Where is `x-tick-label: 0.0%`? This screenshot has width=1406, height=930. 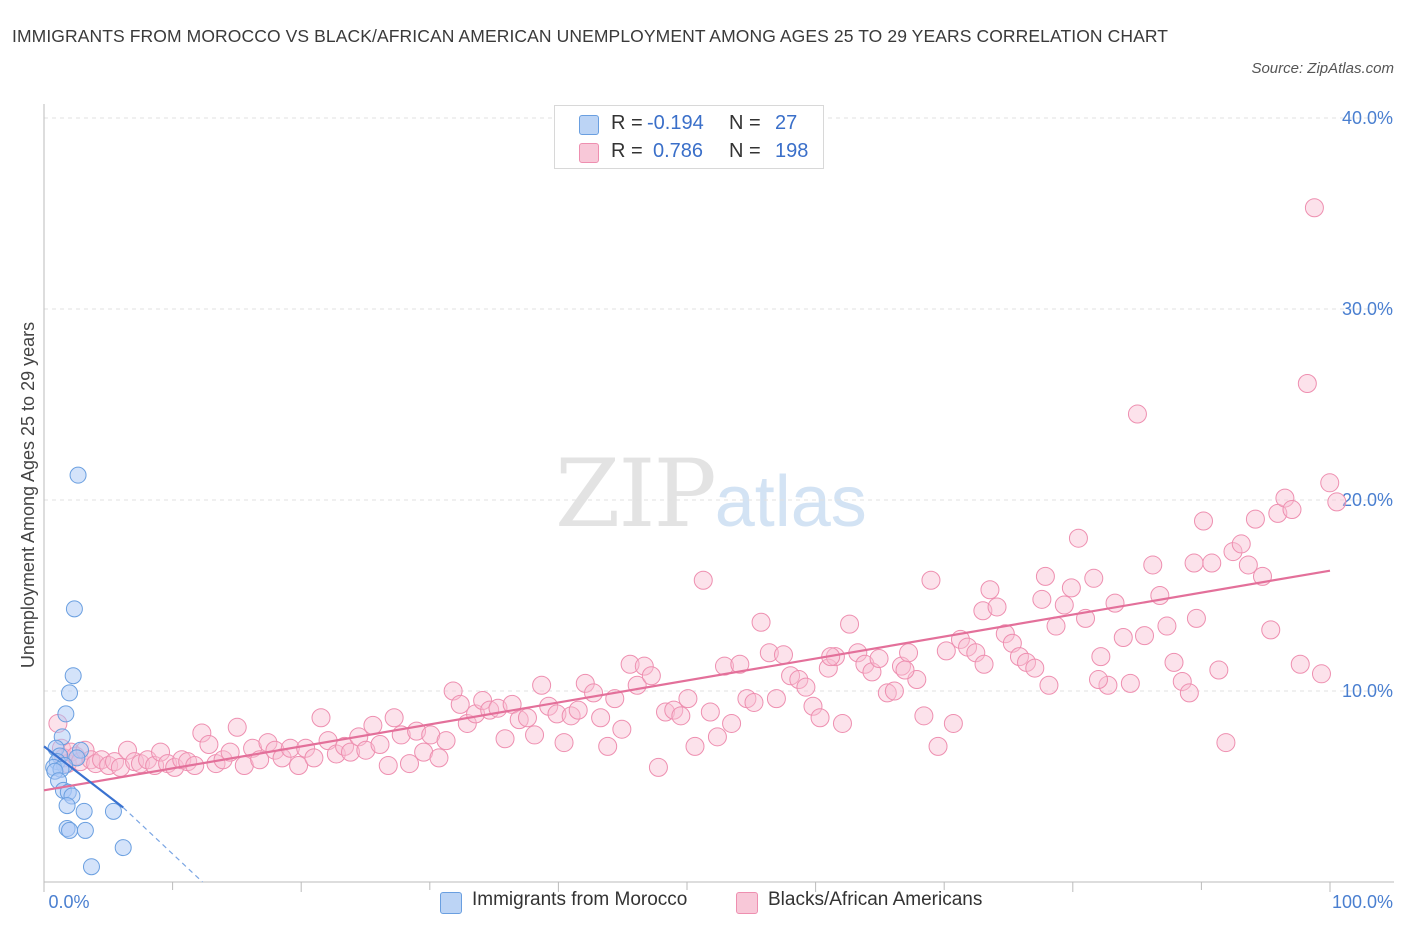 x-tick-label: 0.0% is located at coordinates (68, 902).